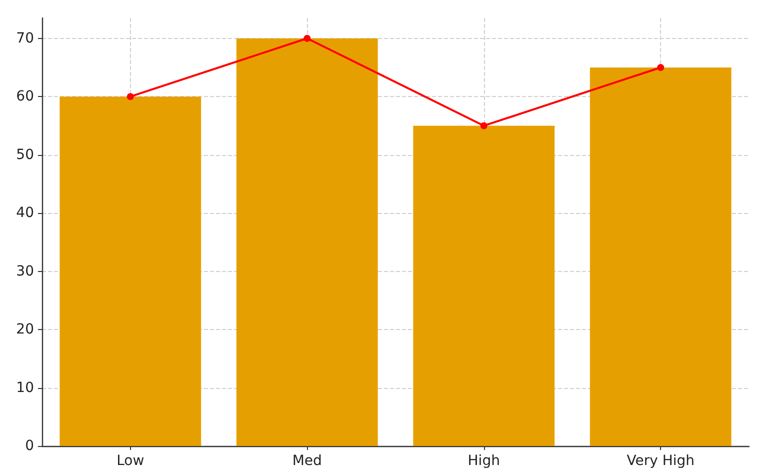  What do you see at coordinates (307, 461) in the screenshot?
I see `x-tick-label: Med` at bounding box center [307, 461].